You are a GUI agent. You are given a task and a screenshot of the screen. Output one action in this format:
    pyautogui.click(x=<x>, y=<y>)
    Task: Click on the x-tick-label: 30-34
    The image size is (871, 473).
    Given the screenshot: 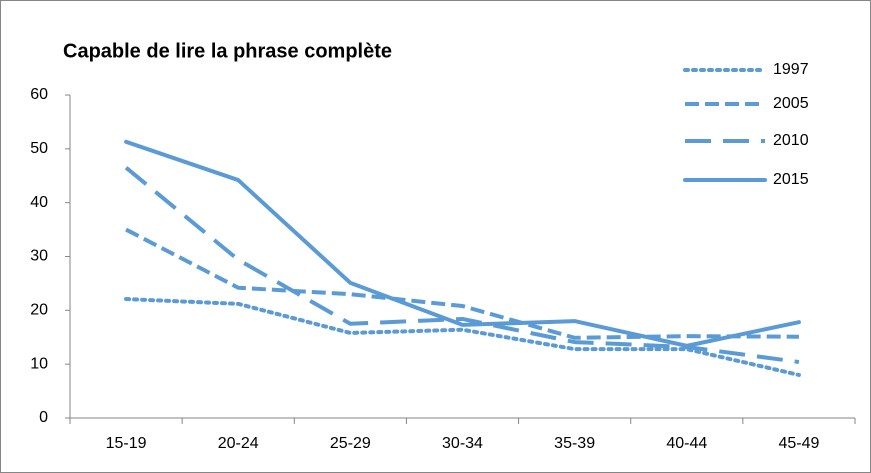 What is the action you would take?
    pyautogui.click(x=462, y=443)
    